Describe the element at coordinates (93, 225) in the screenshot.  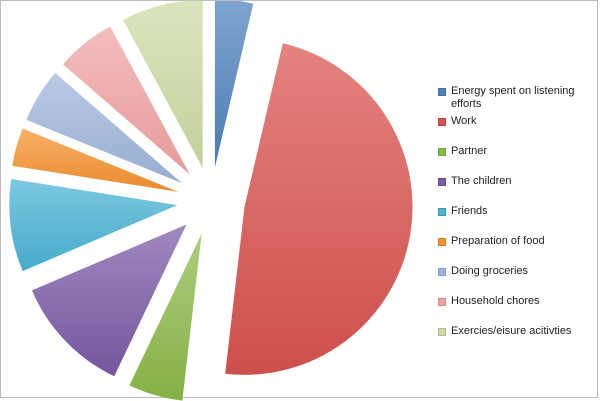
I see `pie-slice-friends` at that location.